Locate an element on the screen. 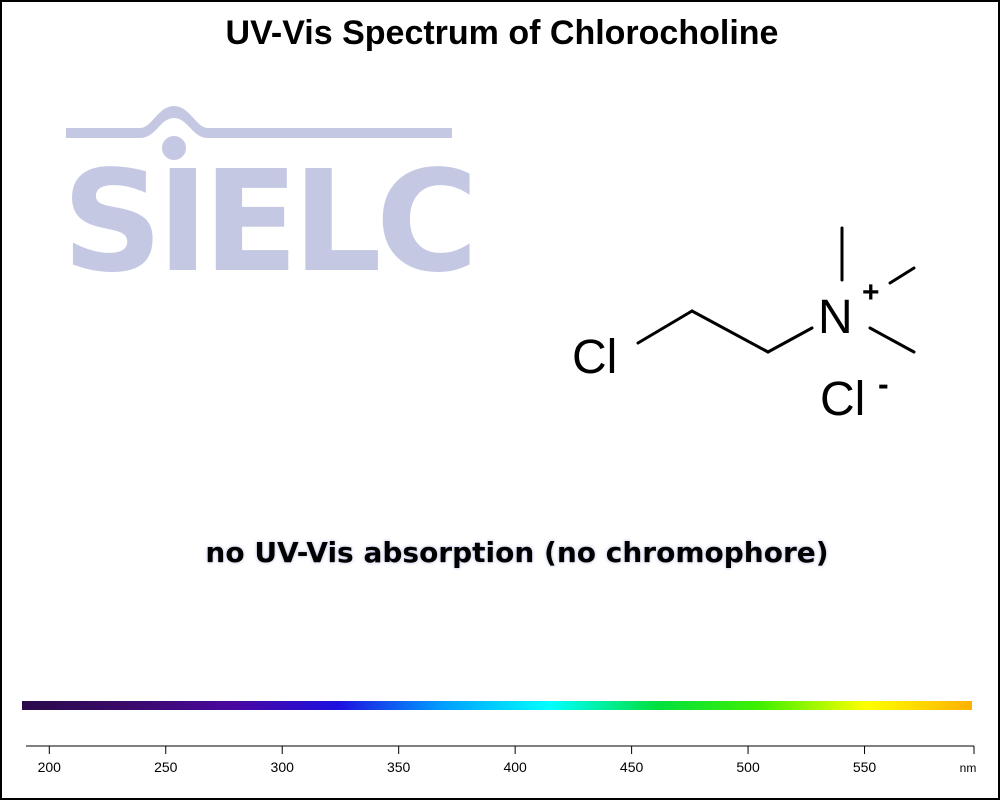  chloride-ion: Cl is located at coordinates (842, 399).